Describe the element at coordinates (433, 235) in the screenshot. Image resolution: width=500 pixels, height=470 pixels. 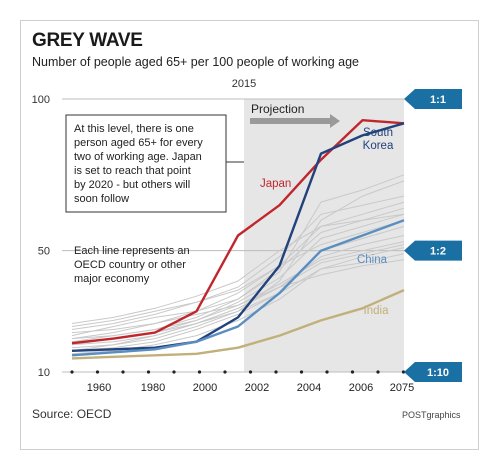
I see `ratio-tags: 1:1 1:2 1:10` at that location.